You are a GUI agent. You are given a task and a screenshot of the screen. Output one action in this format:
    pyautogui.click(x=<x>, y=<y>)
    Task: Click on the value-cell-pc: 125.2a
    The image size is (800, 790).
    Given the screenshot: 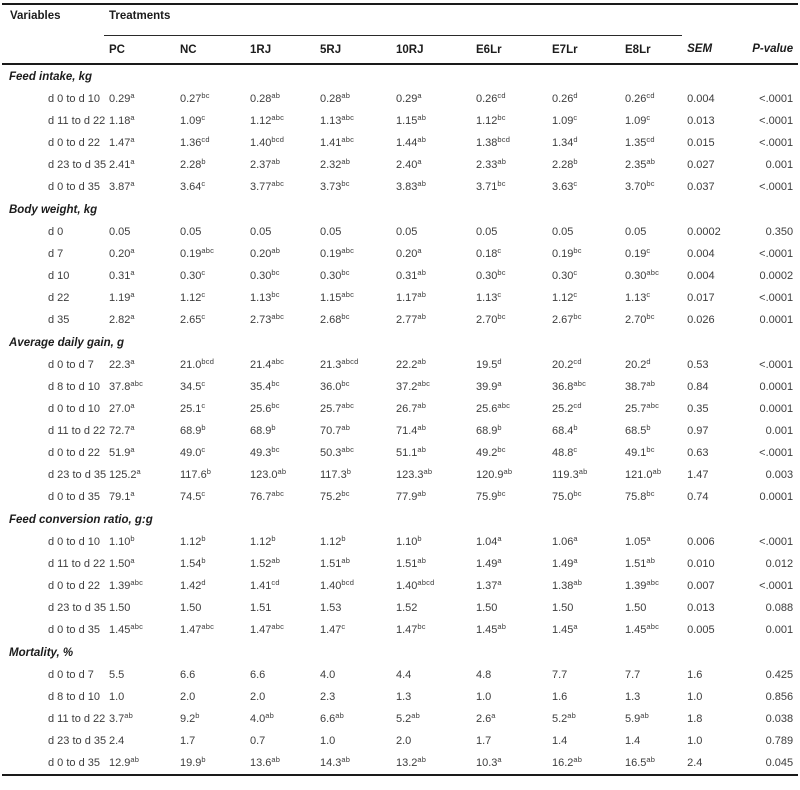 What is the action you would take?
    pyautogui.click(x=125, y=473)
    